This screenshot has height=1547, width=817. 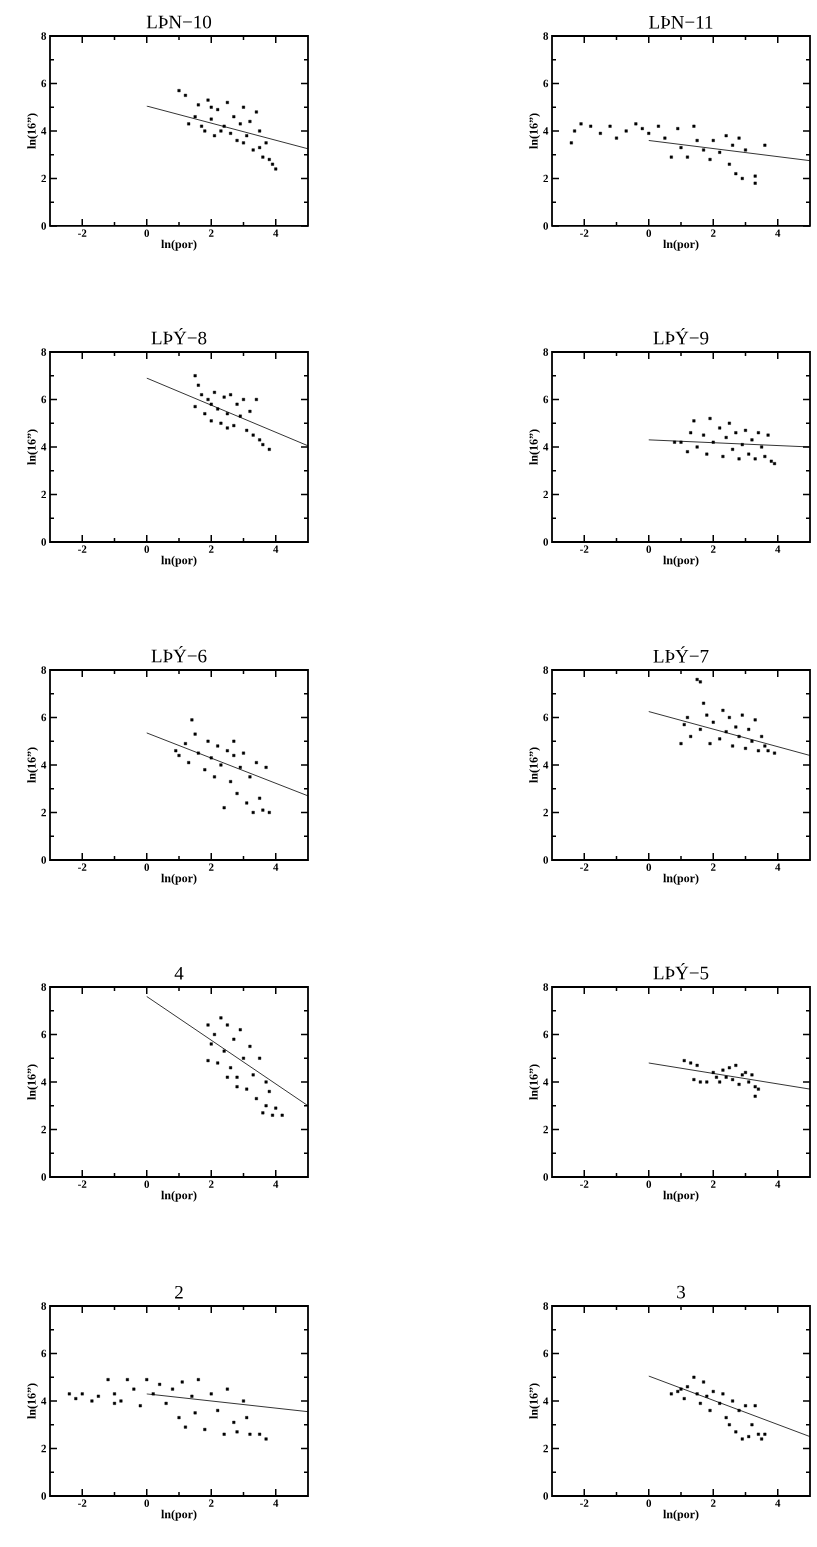 I want to click on x-tick-label: -2, so click(x=584, y=233).